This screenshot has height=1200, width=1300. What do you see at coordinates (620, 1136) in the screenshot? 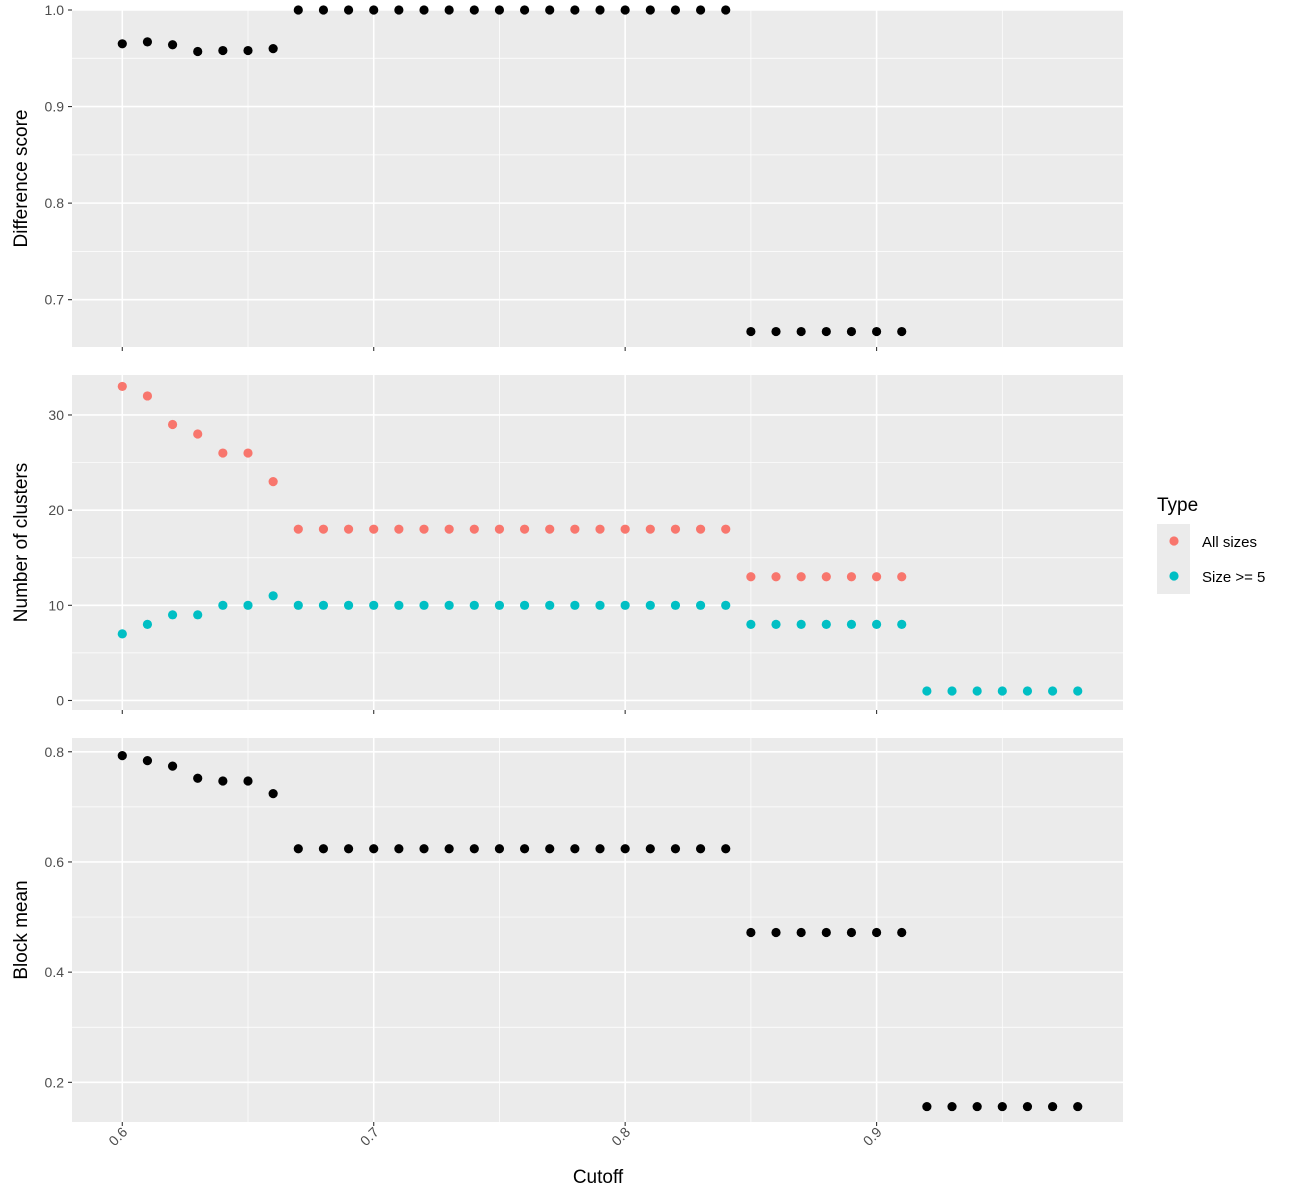
I see `x-tick-label: 0.8` at bounding box center [620, 1136].